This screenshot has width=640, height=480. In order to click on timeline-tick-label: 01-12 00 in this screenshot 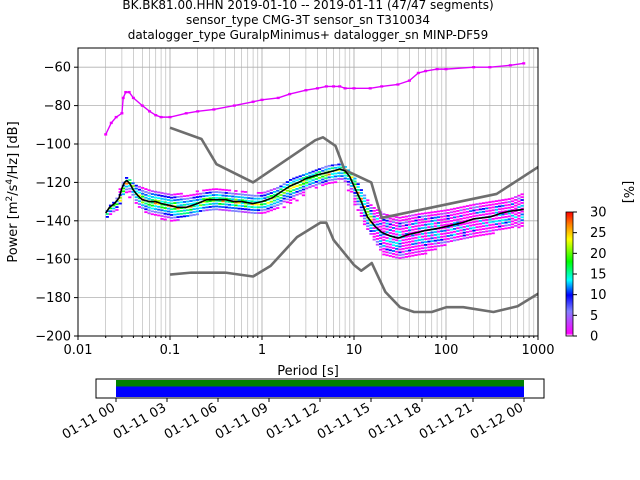, I will do `click(497, 421)`.